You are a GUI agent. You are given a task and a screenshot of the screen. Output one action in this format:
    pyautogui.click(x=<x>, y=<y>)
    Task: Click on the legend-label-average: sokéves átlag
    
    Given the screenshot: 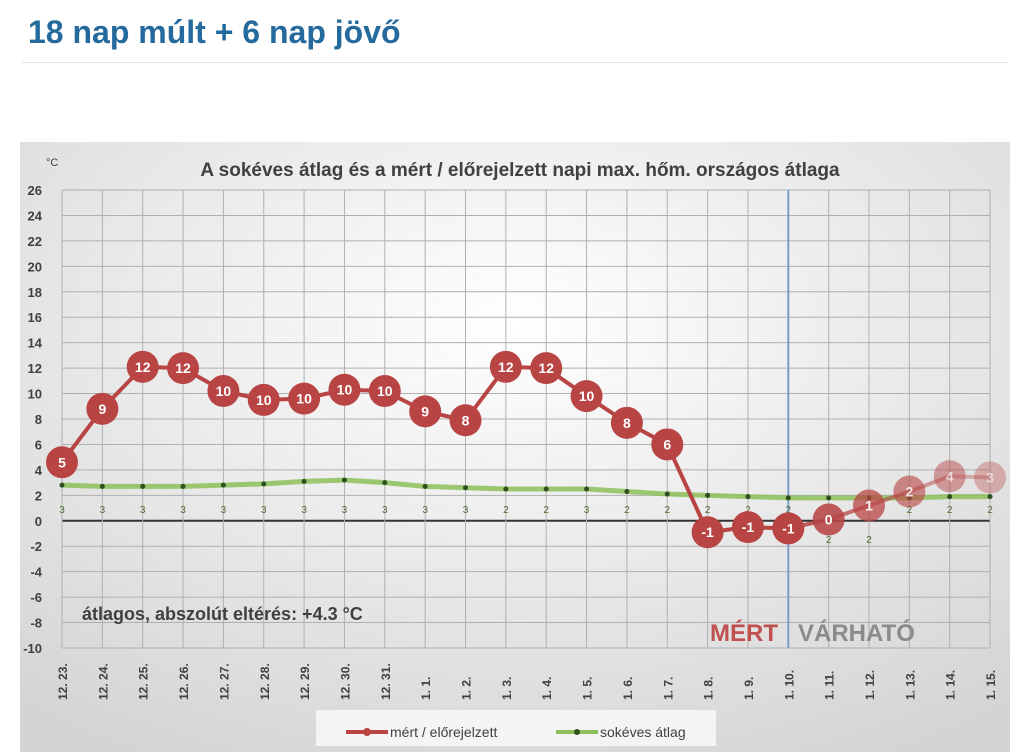 What is the action you would take?
    pyautogui.click(x=643, y=732)
    